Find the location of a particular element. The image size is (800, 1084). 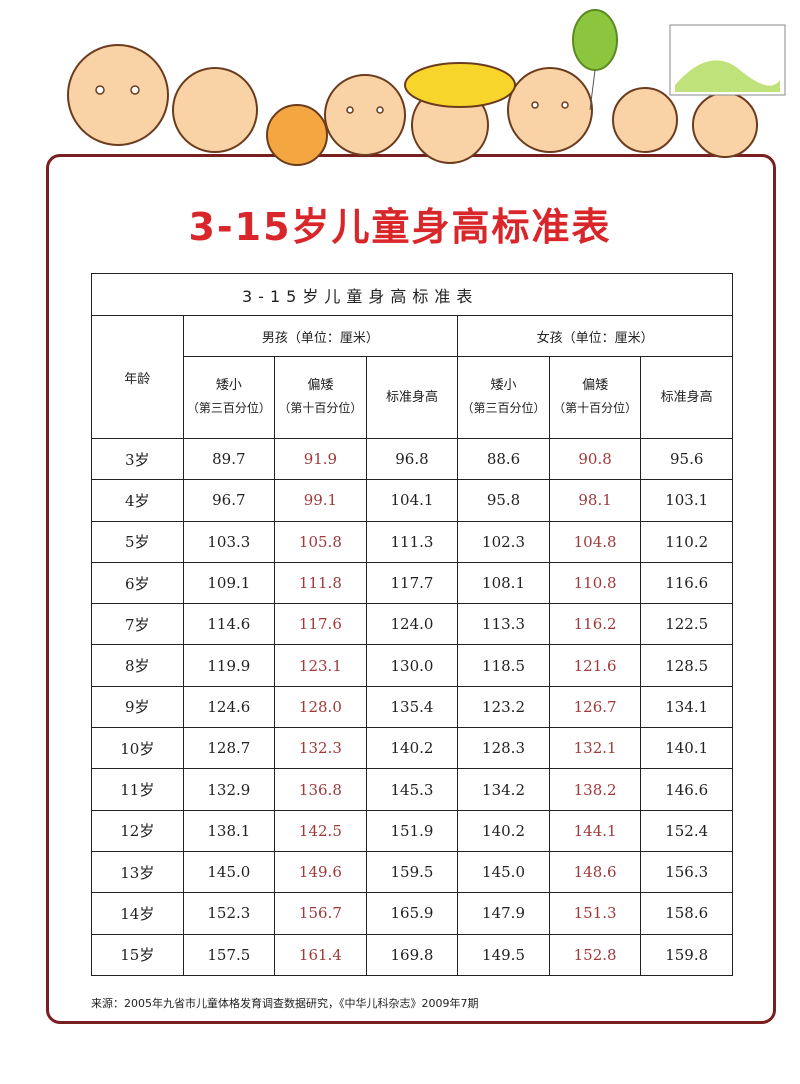

value-cell: 96.8 is located at coordinates (412, 459).